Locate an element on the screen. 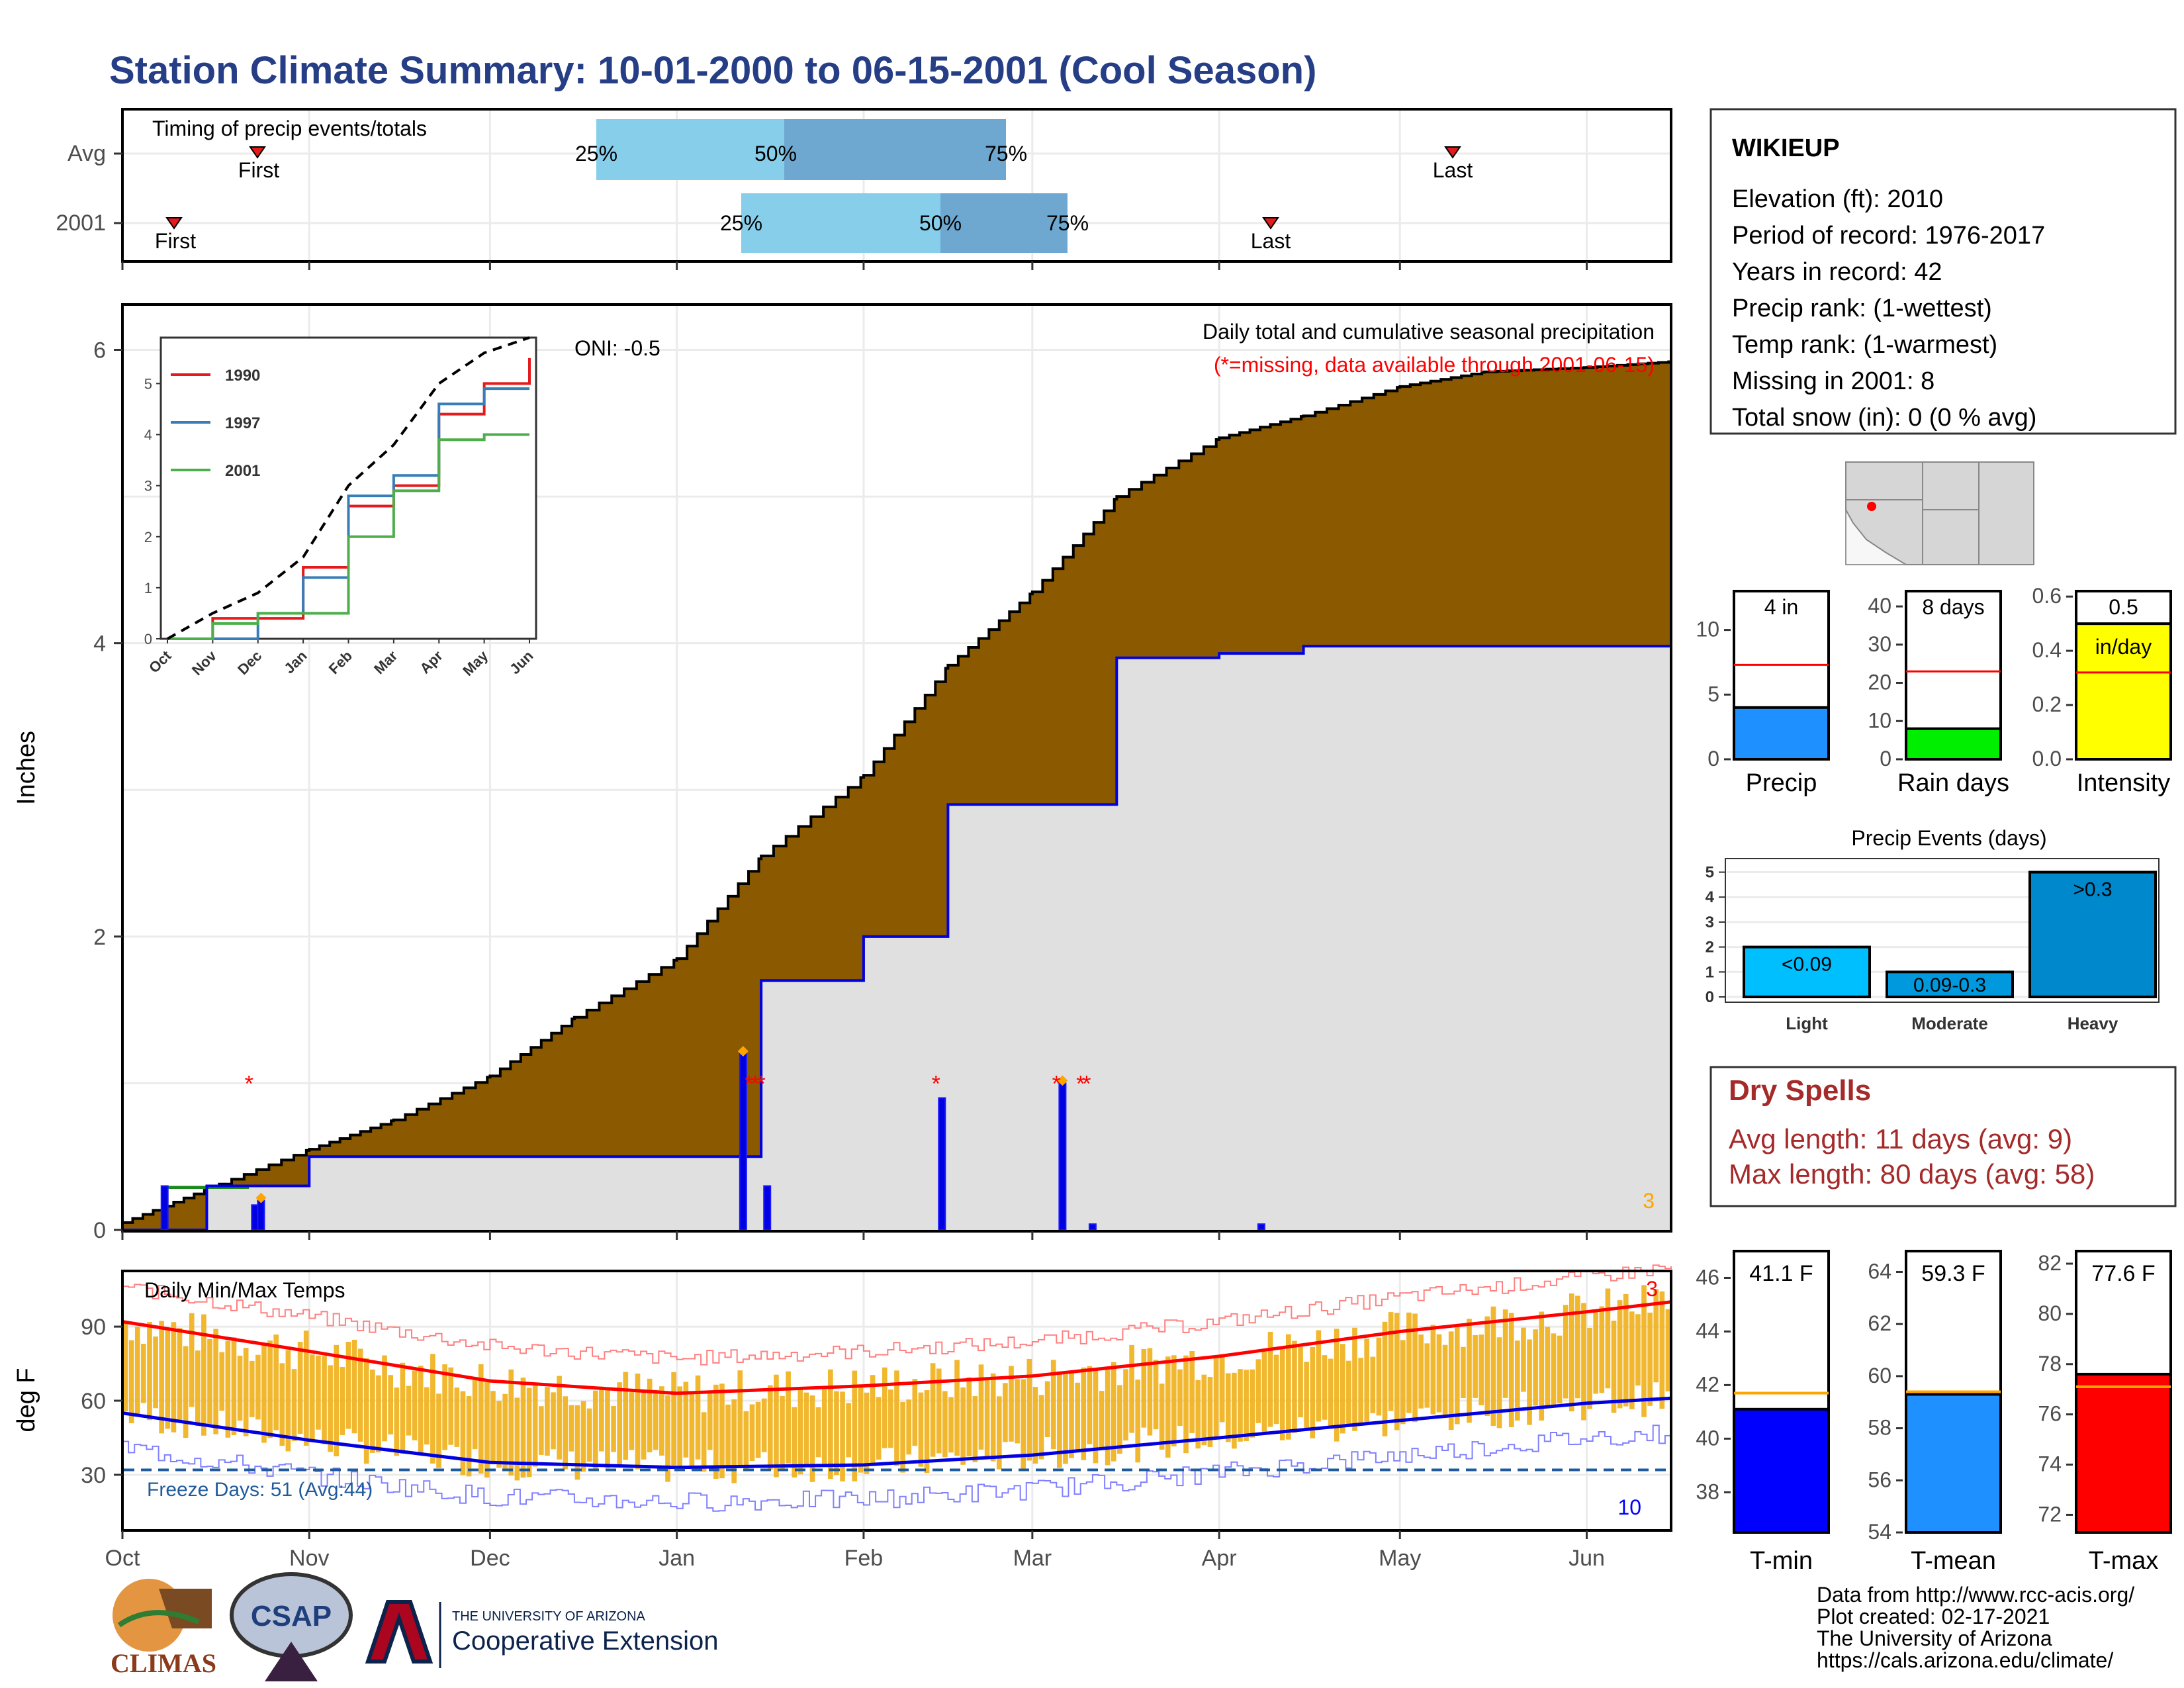 This screenshot has width=2184, height=1688. inset-legend-1990: 1990 is located at coordinates (242, 376).